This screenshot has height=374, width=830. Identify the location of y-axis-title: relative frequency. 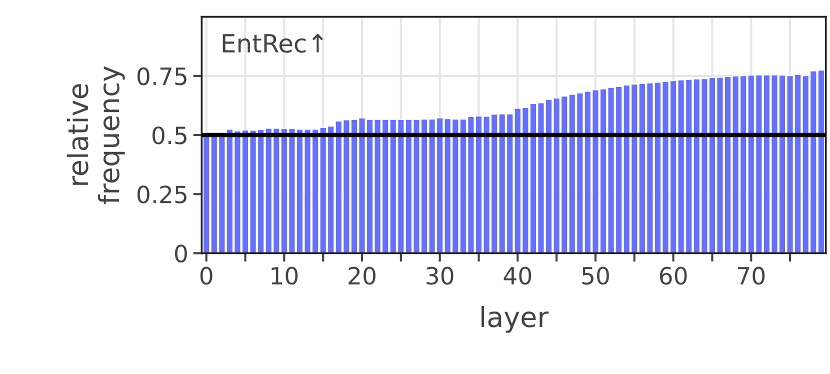
(95, 135).